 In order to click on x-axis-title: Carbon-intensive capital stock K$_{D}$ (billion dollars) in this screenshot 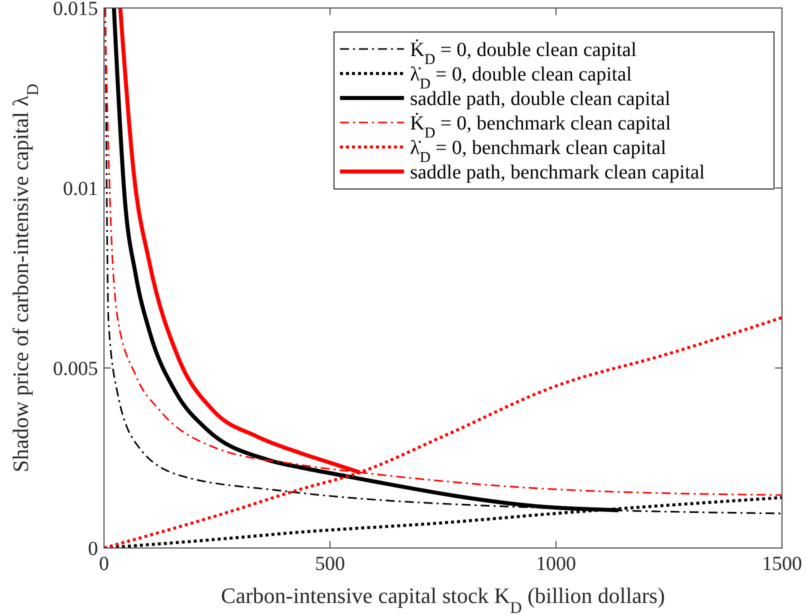, I will do `click(443, 599)`.